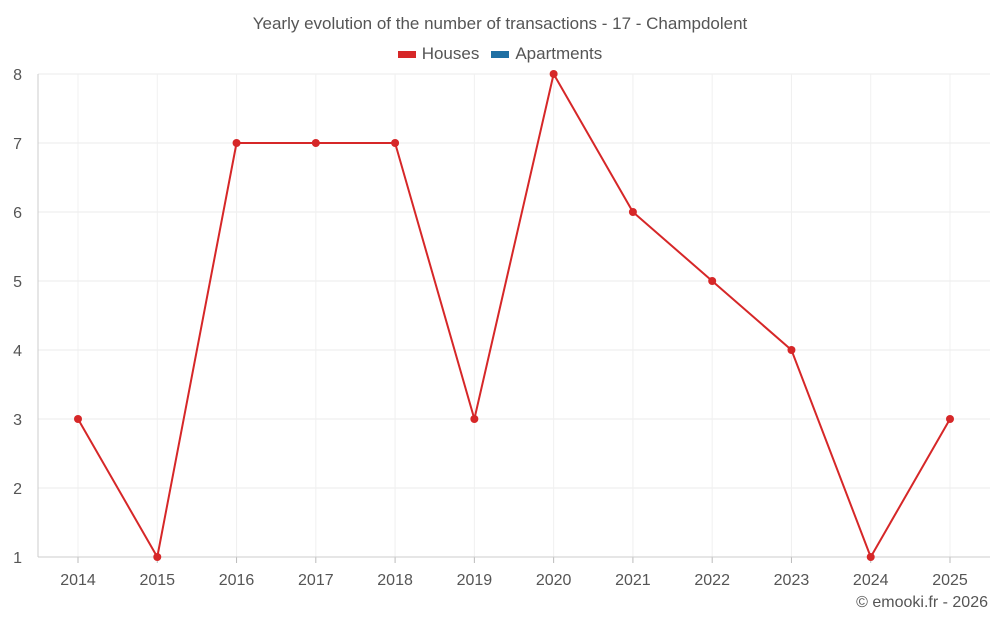  What do you see at coordinates (450, 53) in the screenshot?
I see `legend-label-houses: Houses` at bounding box center [450, 53].